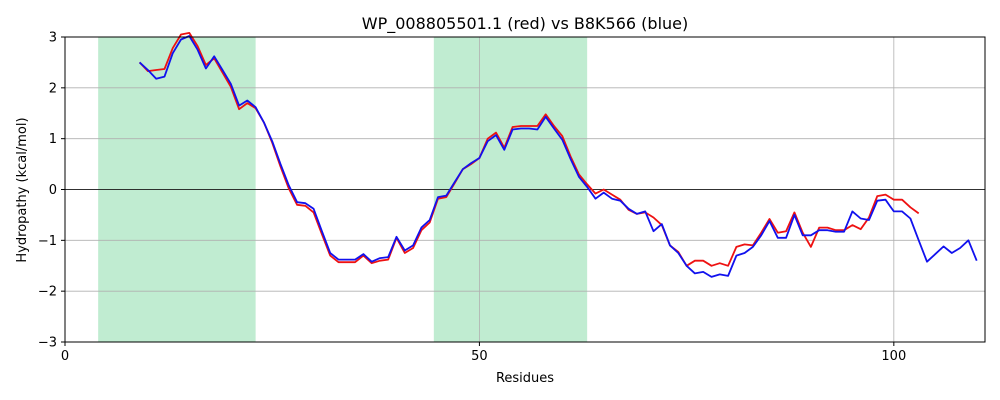 Image resolution: width=1000 pixels, height=400 pixels. What do you see at coordinates (525, 24) in the screenshot?
I see `chart-title: WP_008805501.1 (red) vs B8K566 (blue)` at bounding box center [525, 24].